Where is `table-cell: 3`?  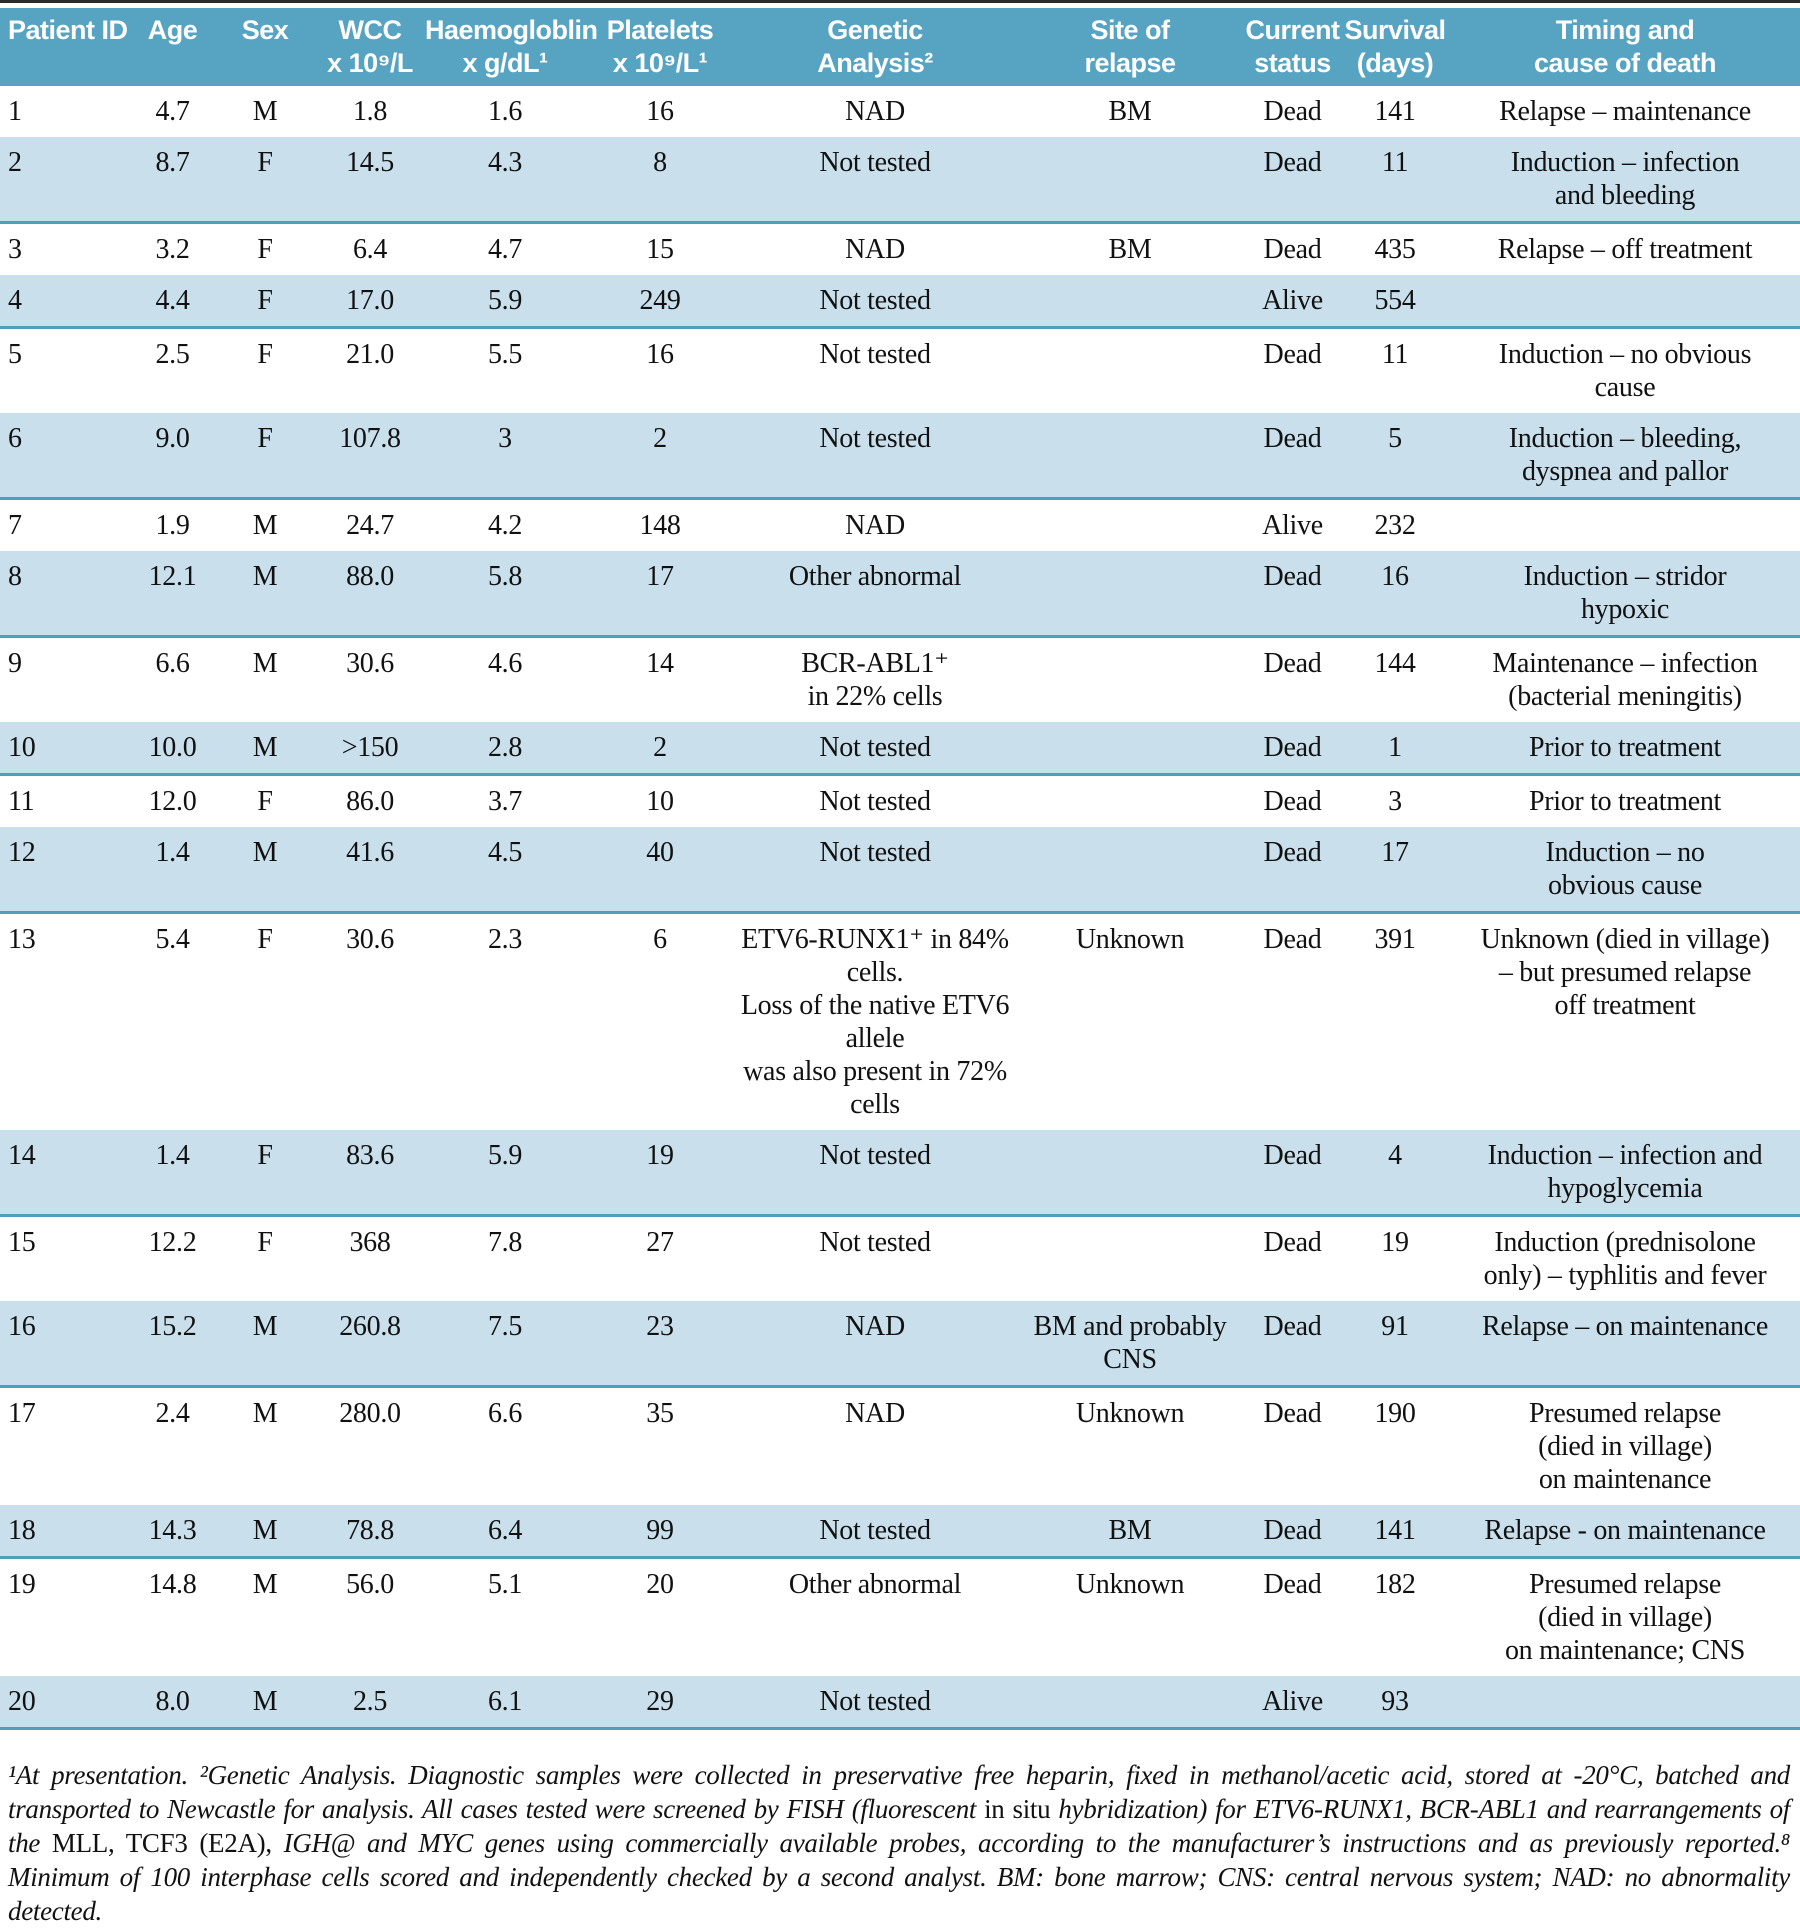 table-cell: 3 is located at coordinates (505, 456).